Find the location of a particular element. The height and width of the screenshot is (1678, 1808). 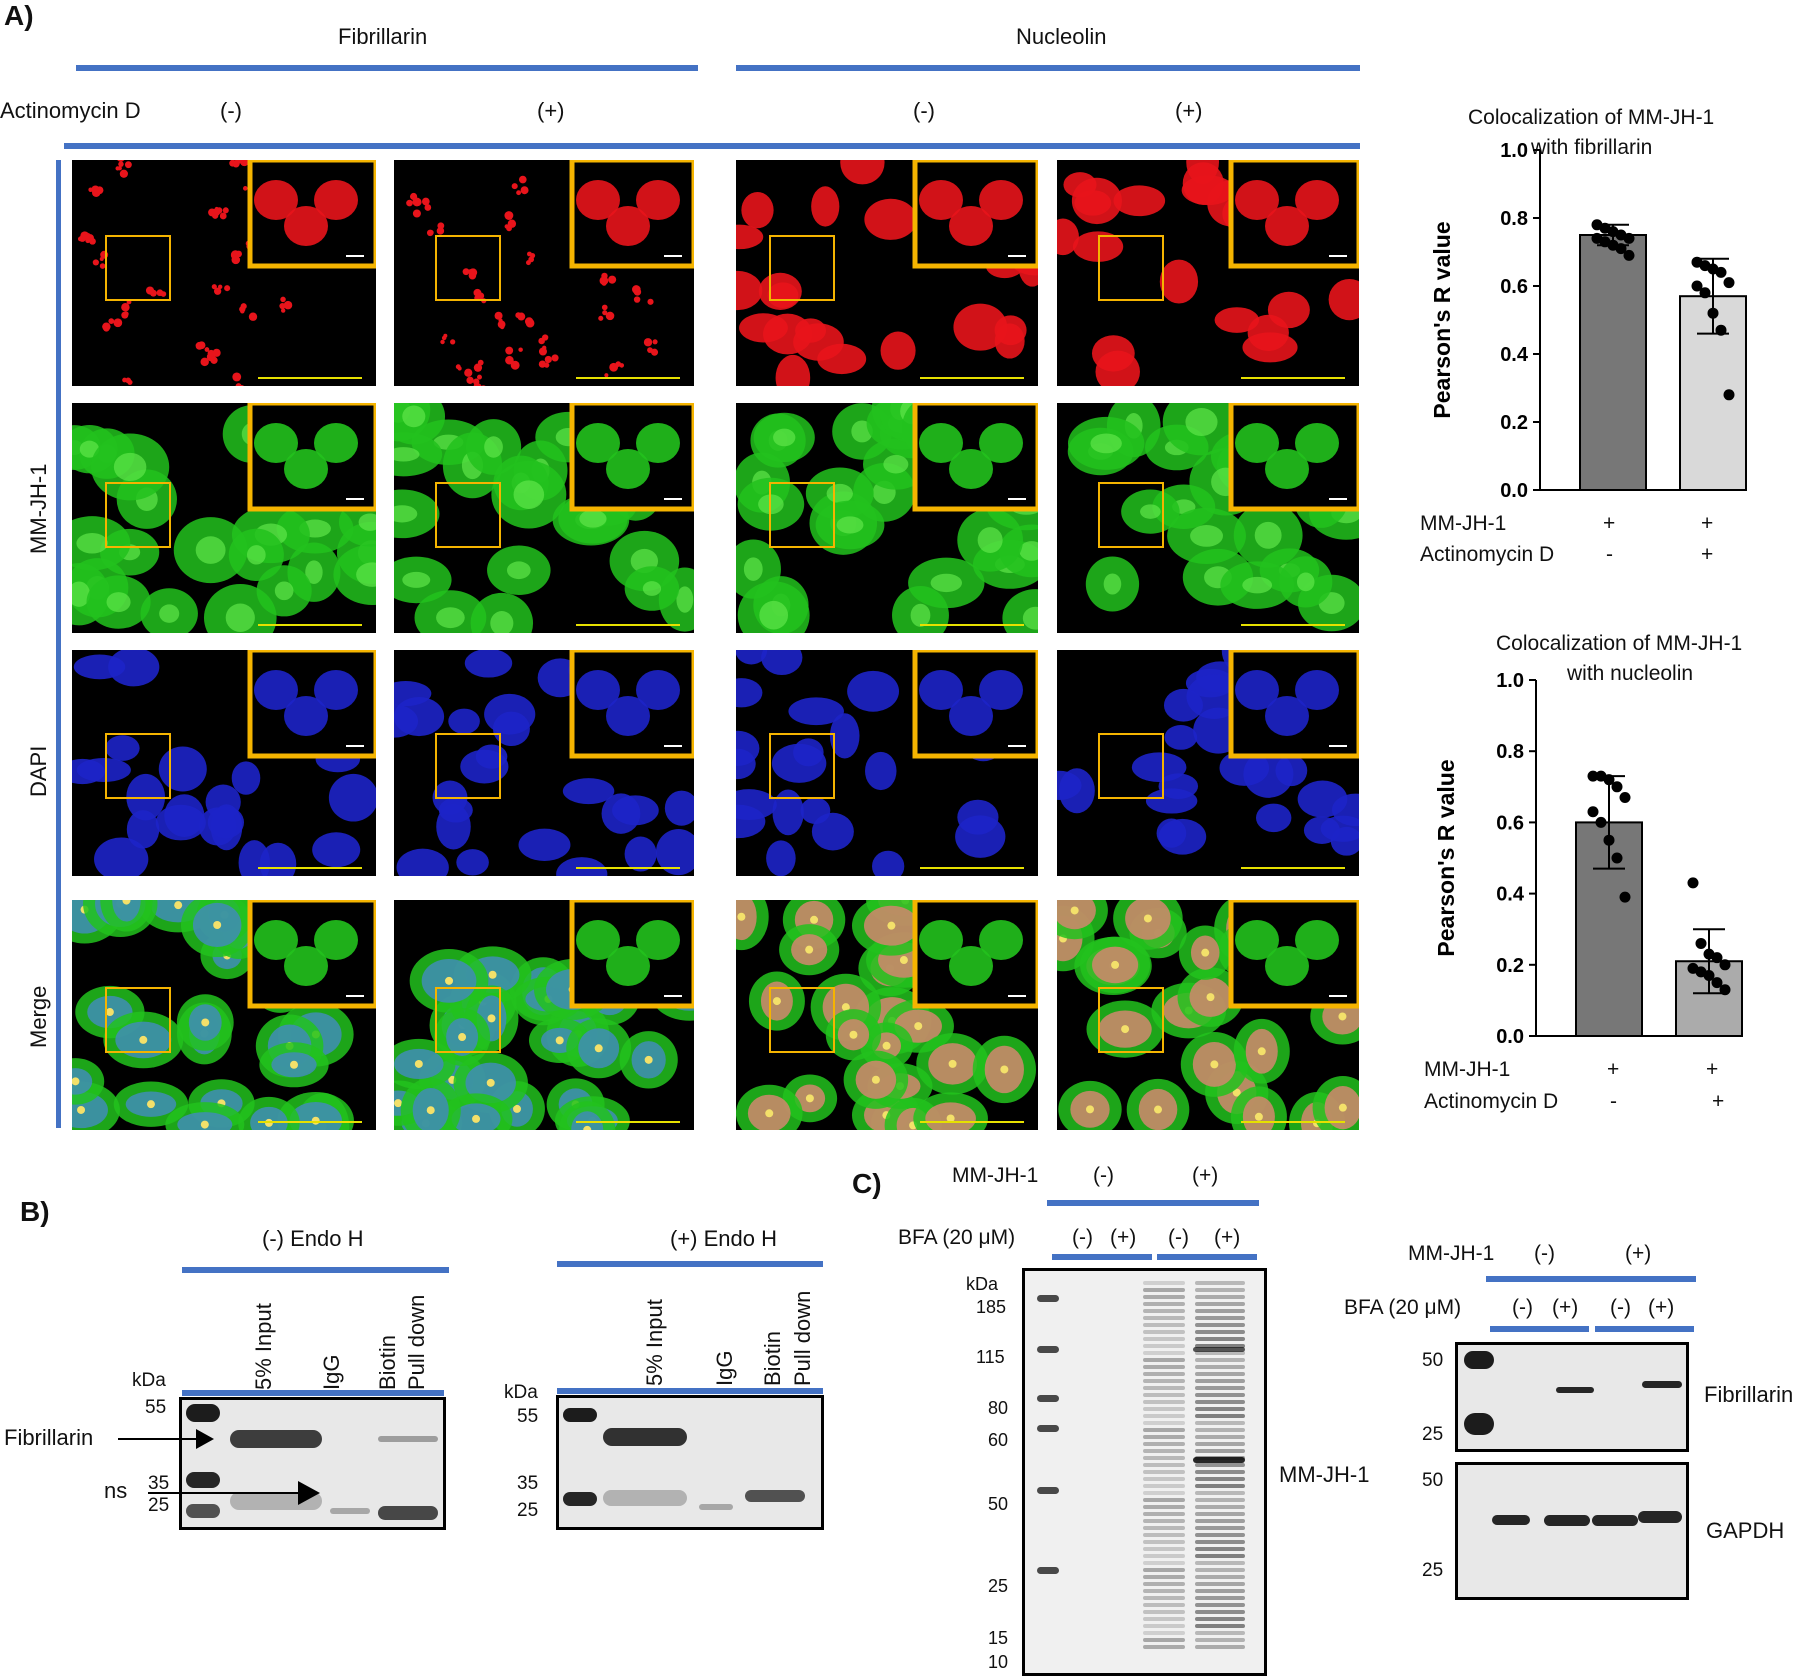

lane-biotin-right: Biotin is located at coordinates (772, 1358).